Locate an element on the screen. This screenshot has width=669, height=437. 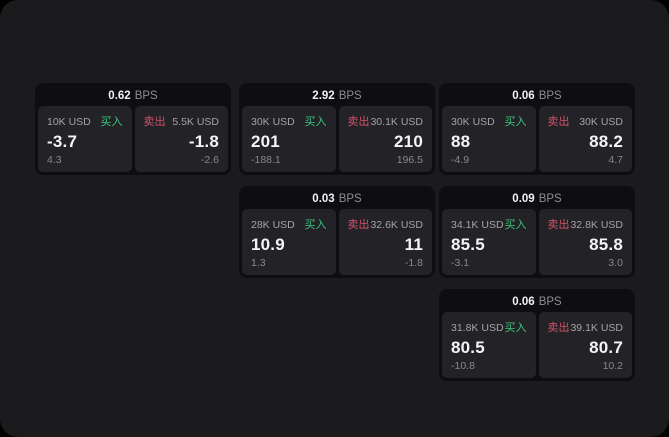
buy-quote-tile: 28K USD 买入 10.9 1.3 is located at coordinates (289, 242).